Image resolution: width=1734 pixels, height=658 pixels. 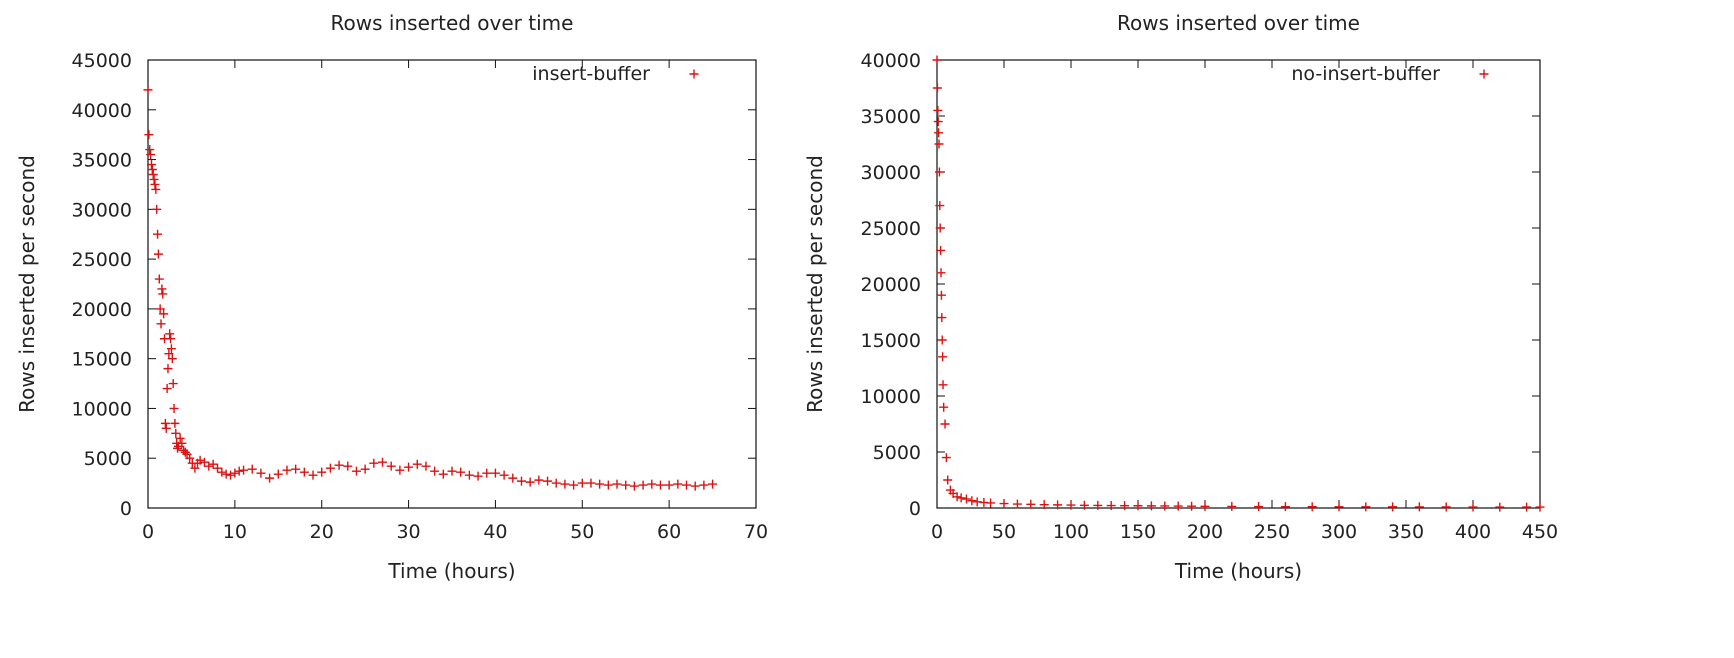 I want to click on x-tick-label: 150, so click(x=1138, y=532).